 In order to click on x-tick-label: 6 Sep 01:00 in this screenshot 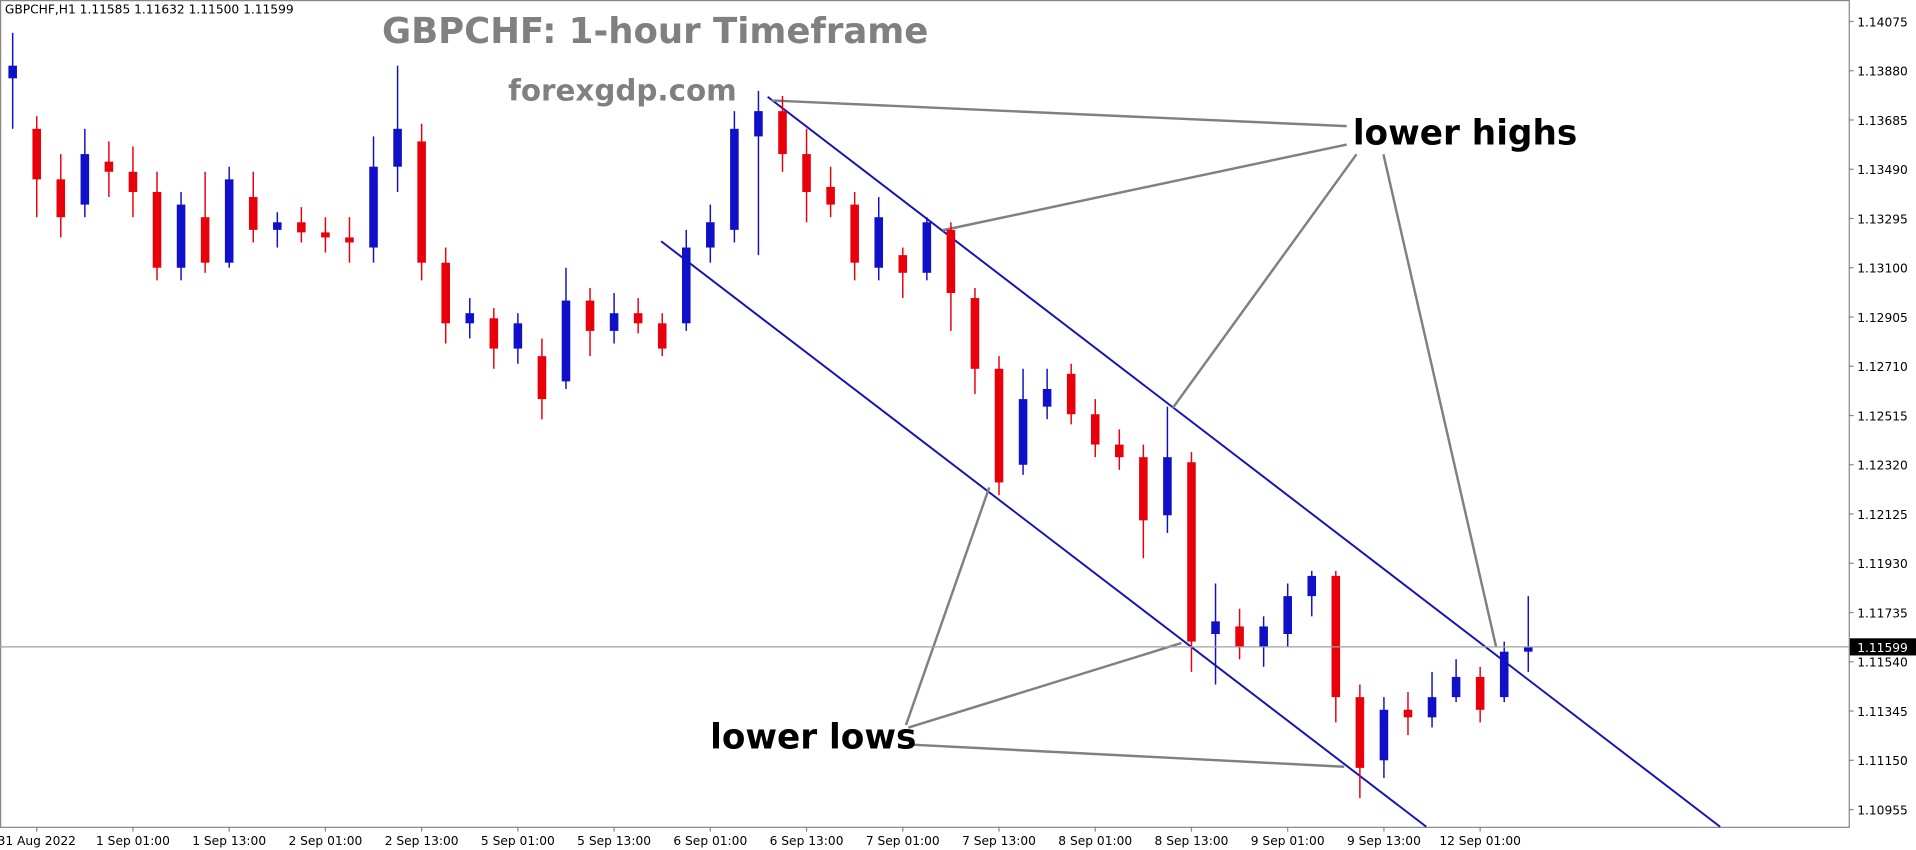, I will do `click(710, 841)`.